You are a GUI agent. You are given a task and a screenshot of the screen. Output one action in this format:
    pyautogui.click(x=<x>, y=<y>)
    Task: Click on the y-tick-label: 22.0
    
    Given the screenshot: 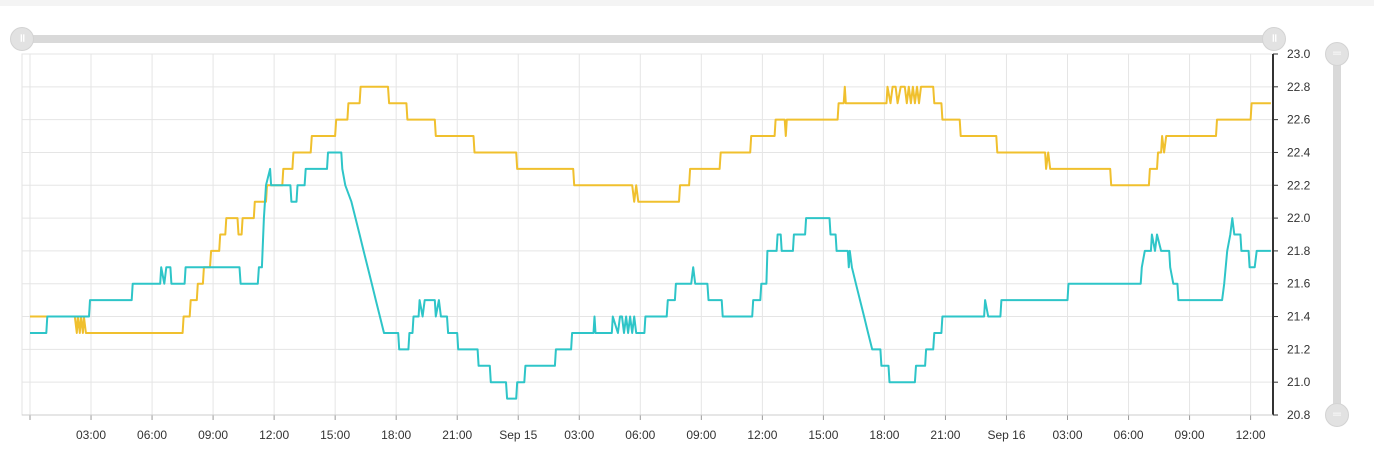 What is the action you would take?
    pyautogui.click(x=1299, y=218)
    